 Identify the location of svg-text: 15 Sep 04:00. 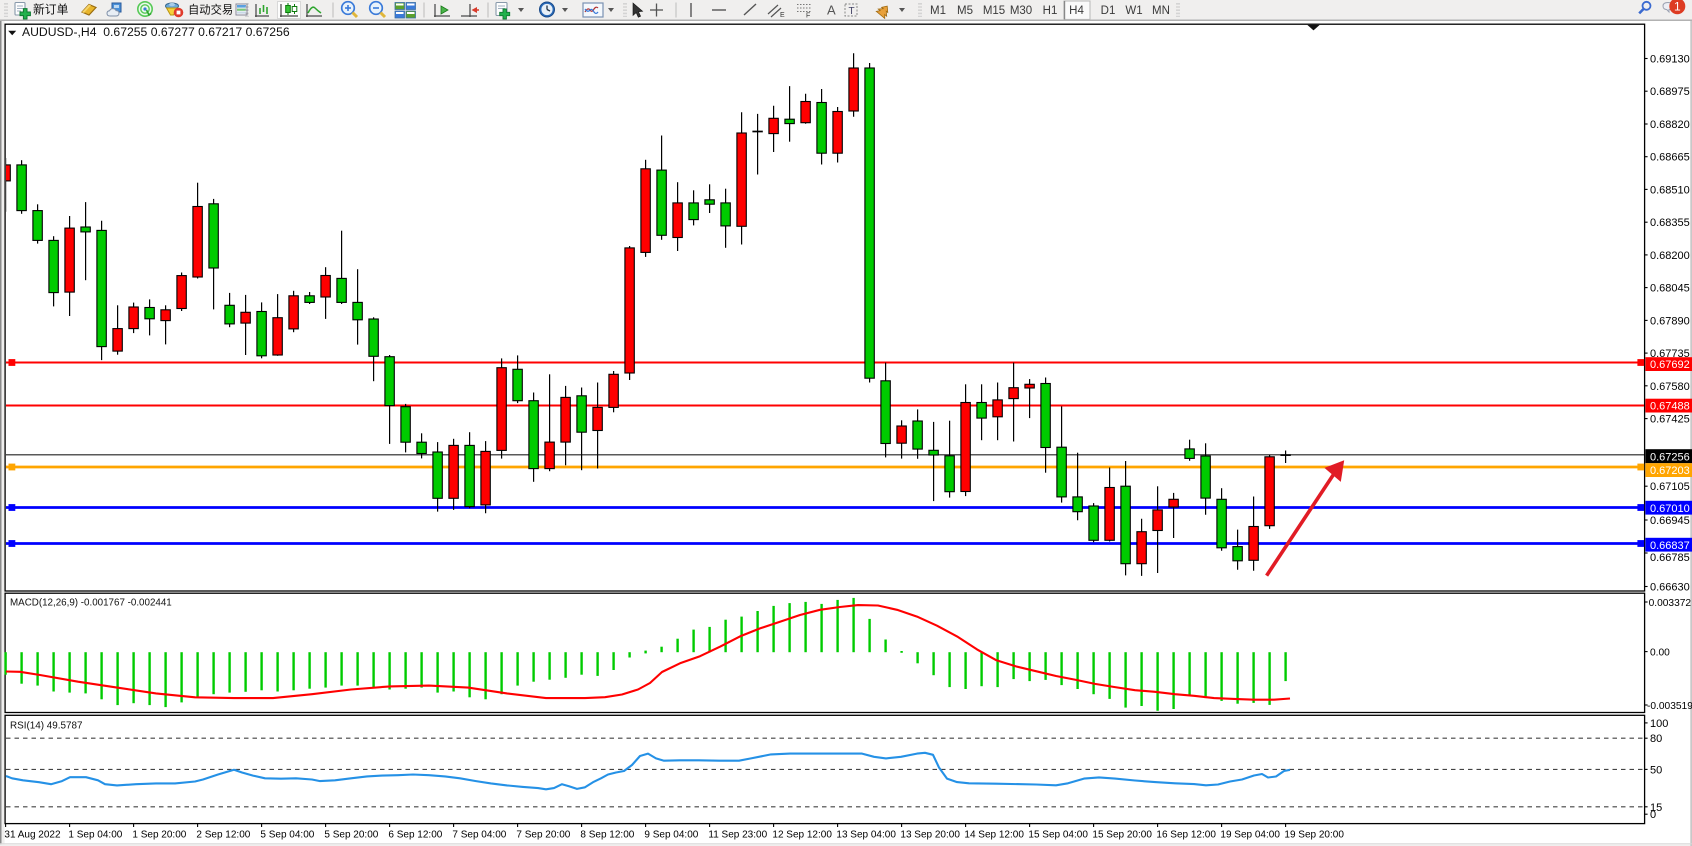
(1058, 834).